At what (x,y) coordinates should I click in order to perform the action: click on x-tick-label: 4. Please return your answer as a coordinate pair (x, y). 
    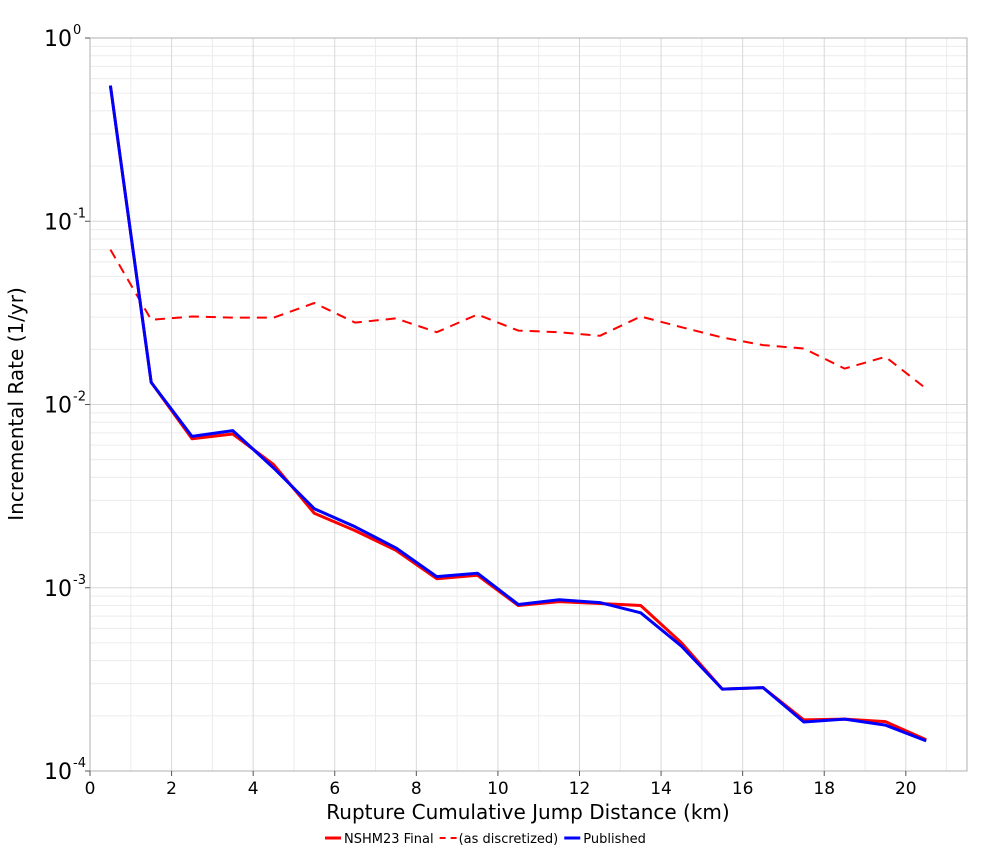
    Looking at the image, I should click on (253, 789).